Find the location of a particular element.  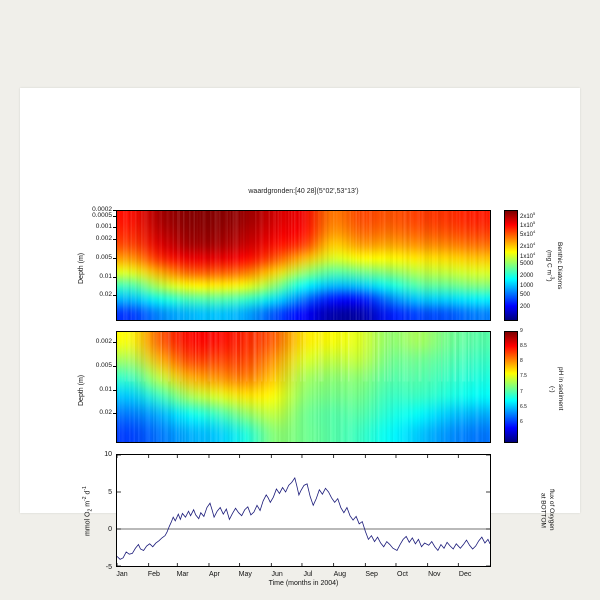

colorbar-tick-label: 2x10⁴ is located at coordinates (528, 246).